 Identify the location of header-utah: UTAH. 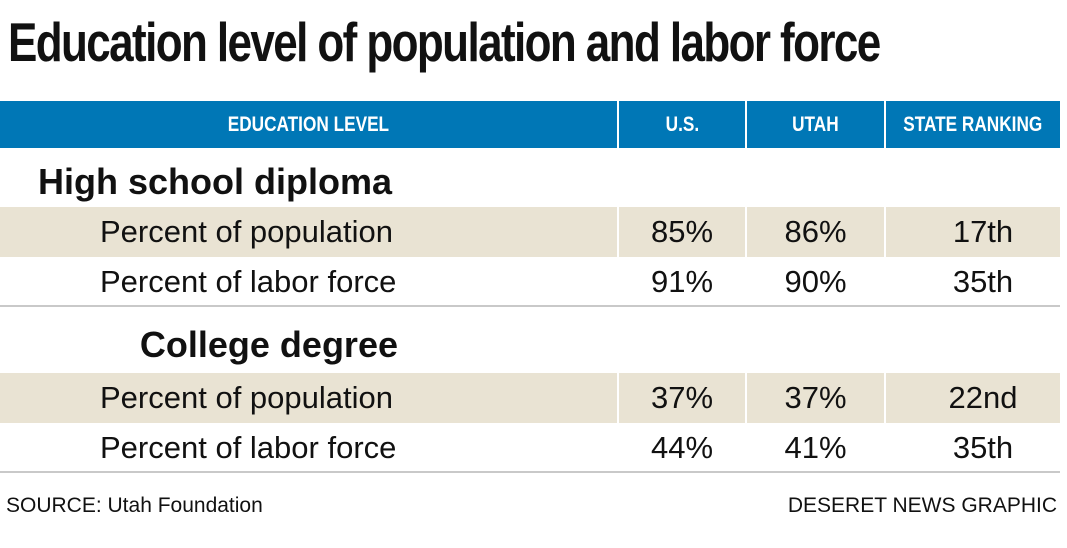
(815, 124).